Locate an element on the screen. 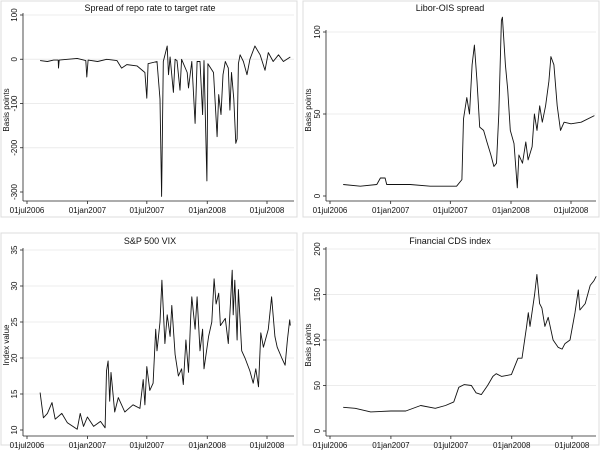 The width and height of the screenshot is (600, 456). y-tick-label: -300 is located at coordinates (14, 191).